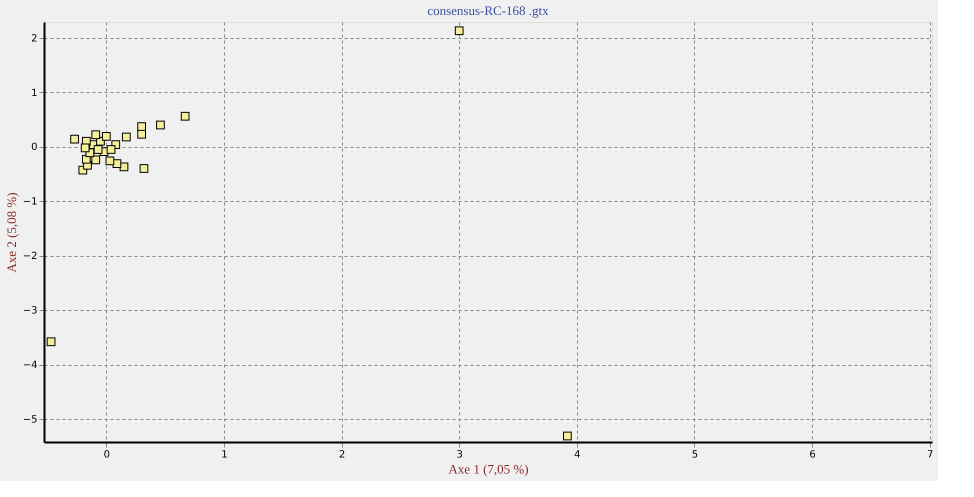 The height and width of the screenshot is (497, 974). What do you see at coordinates (30, 256) in the screenshot?
I see `y-tick-label: −2` at bounding box center [30, 256].